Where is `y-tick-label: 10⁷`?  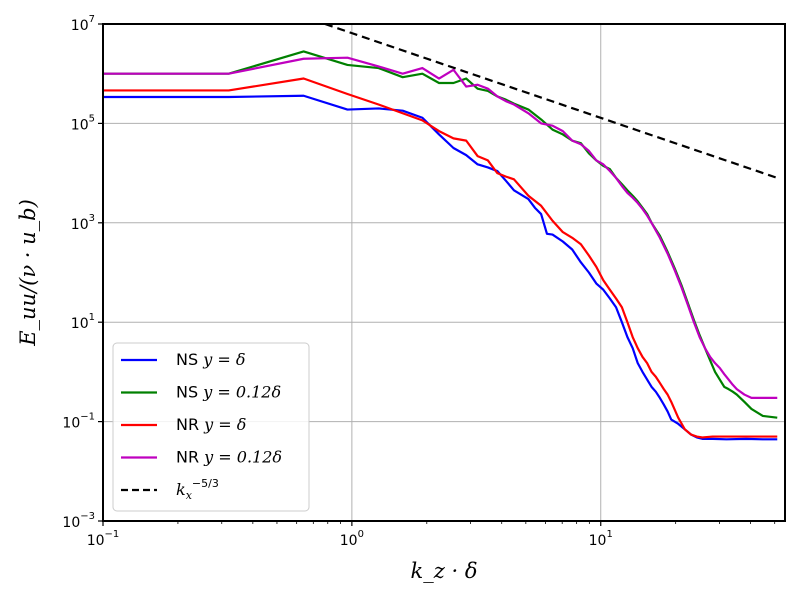 y-tick-label: 10⁷ is located at coordinates (83, 24).